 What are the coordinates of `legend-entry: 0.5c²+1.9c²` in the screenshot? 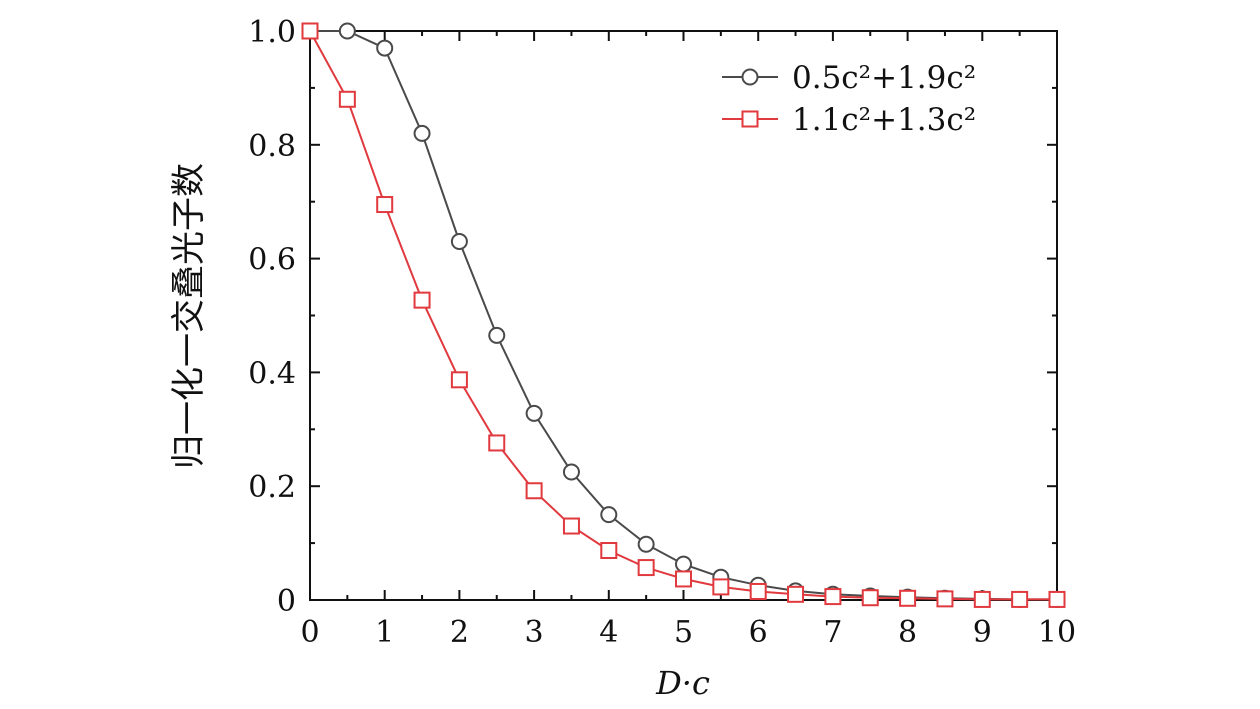 It's located at (849, 78).